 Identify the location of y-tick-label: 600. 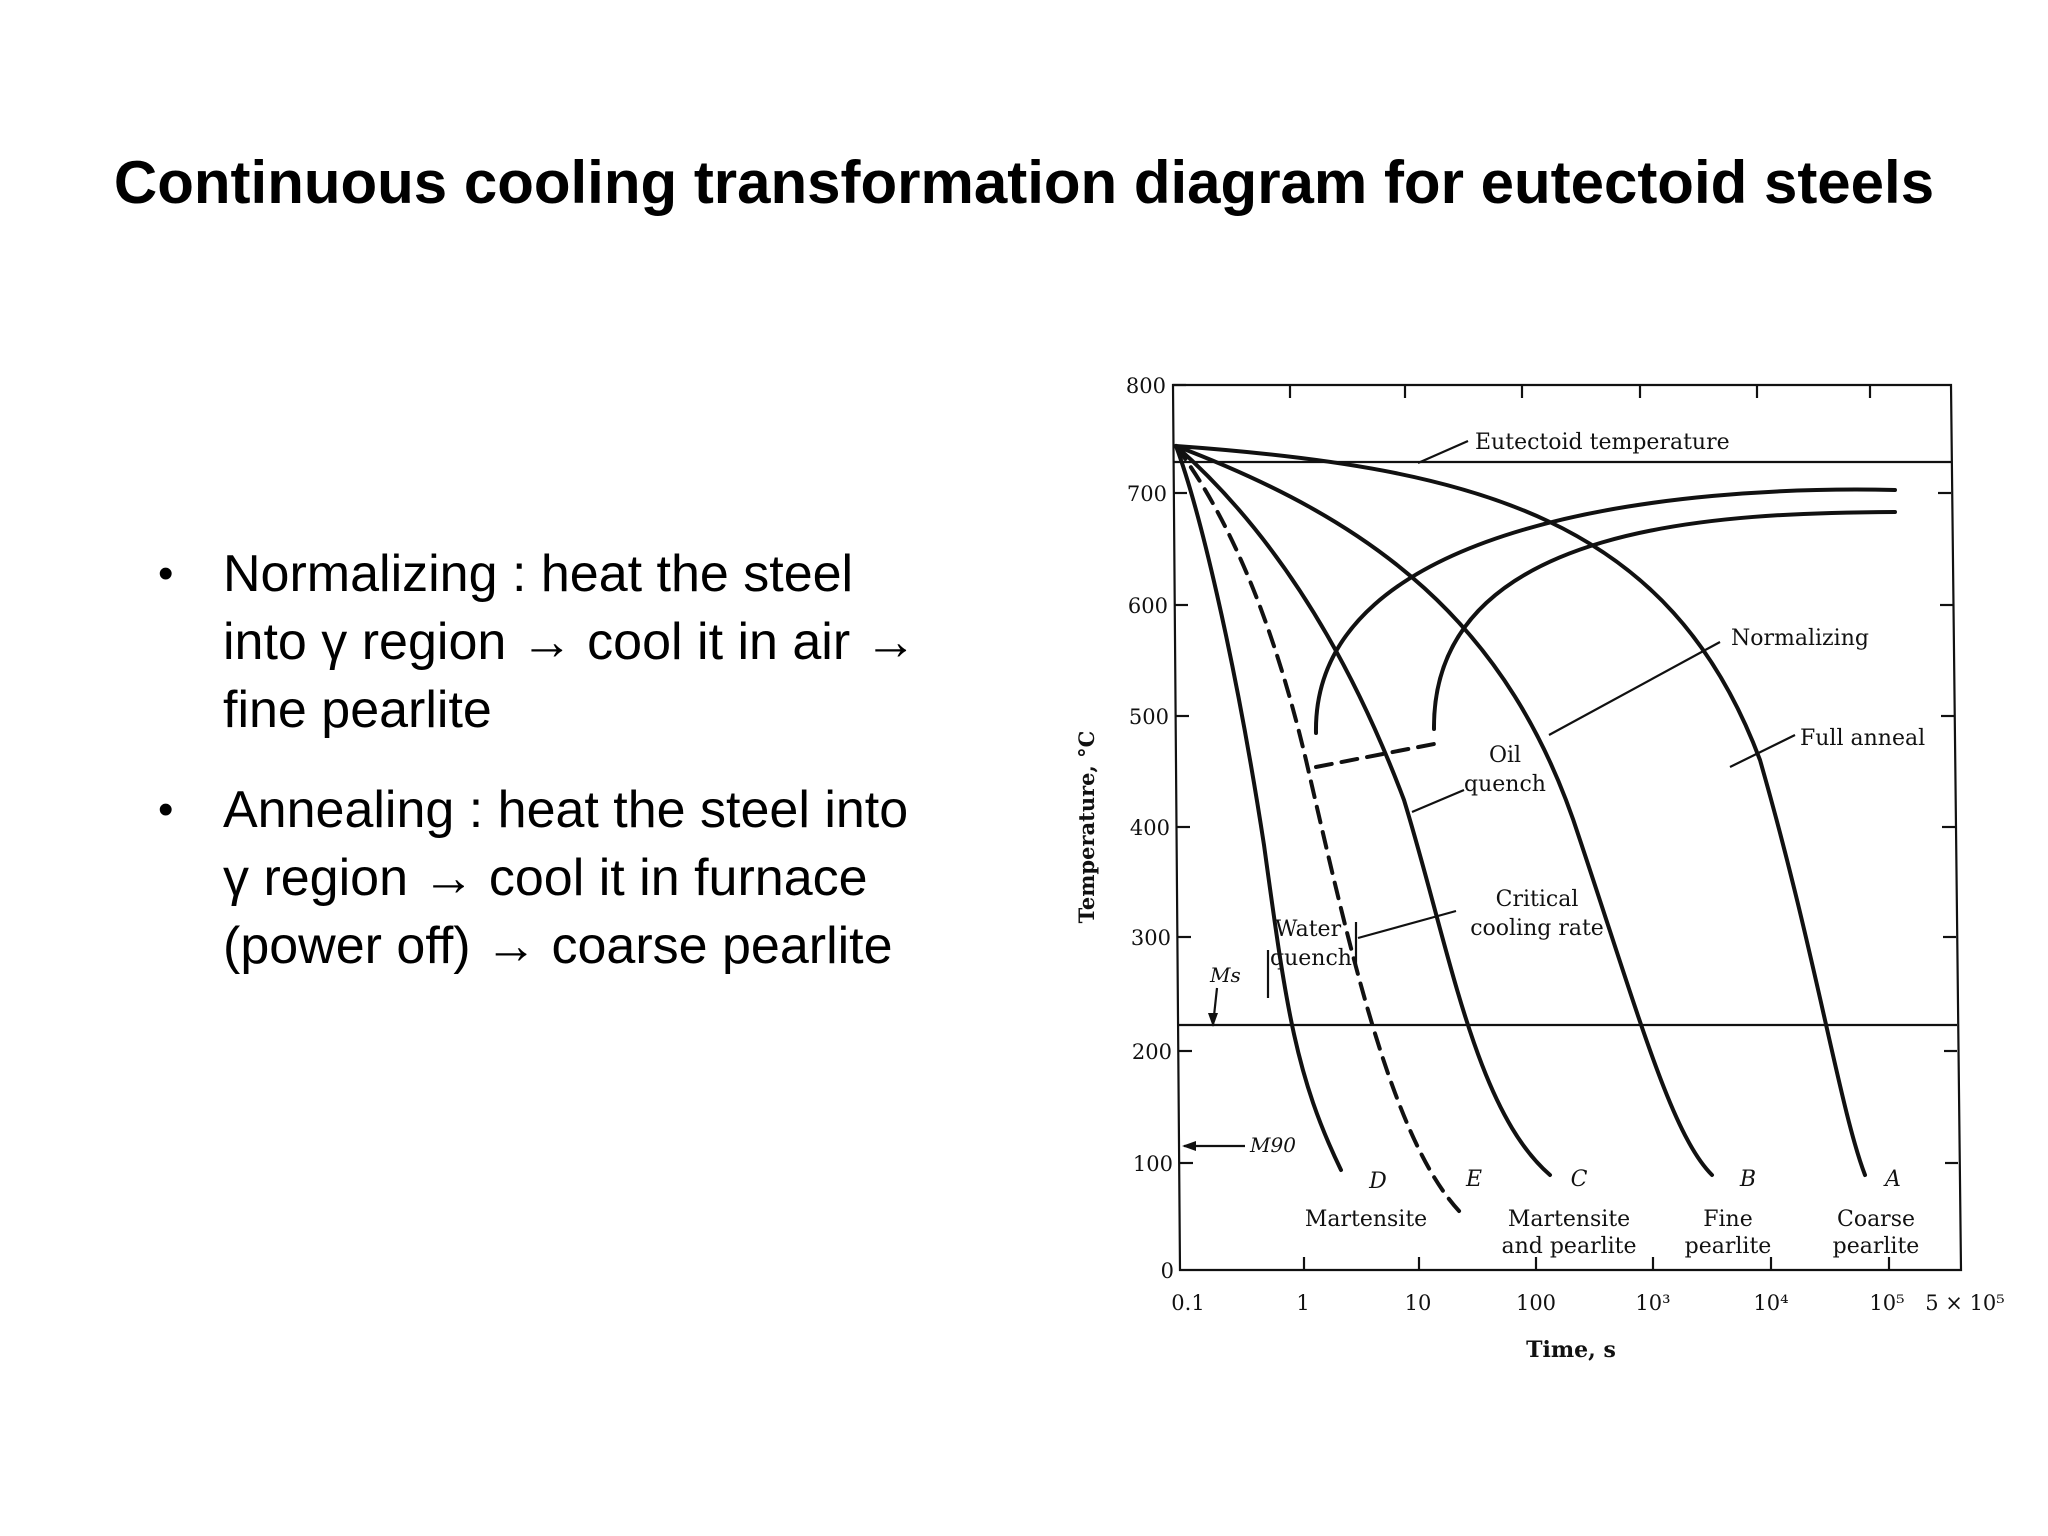
(1148, 606).